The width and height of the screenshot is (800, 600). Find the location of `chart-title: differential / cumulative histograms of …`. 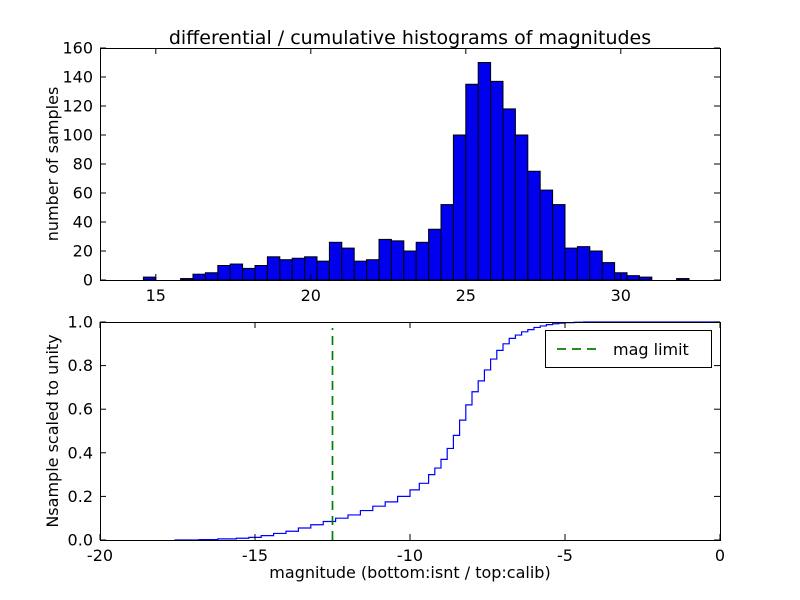

chart-title: differential / cumulative histograms of … is located at coordinates (410, 38).